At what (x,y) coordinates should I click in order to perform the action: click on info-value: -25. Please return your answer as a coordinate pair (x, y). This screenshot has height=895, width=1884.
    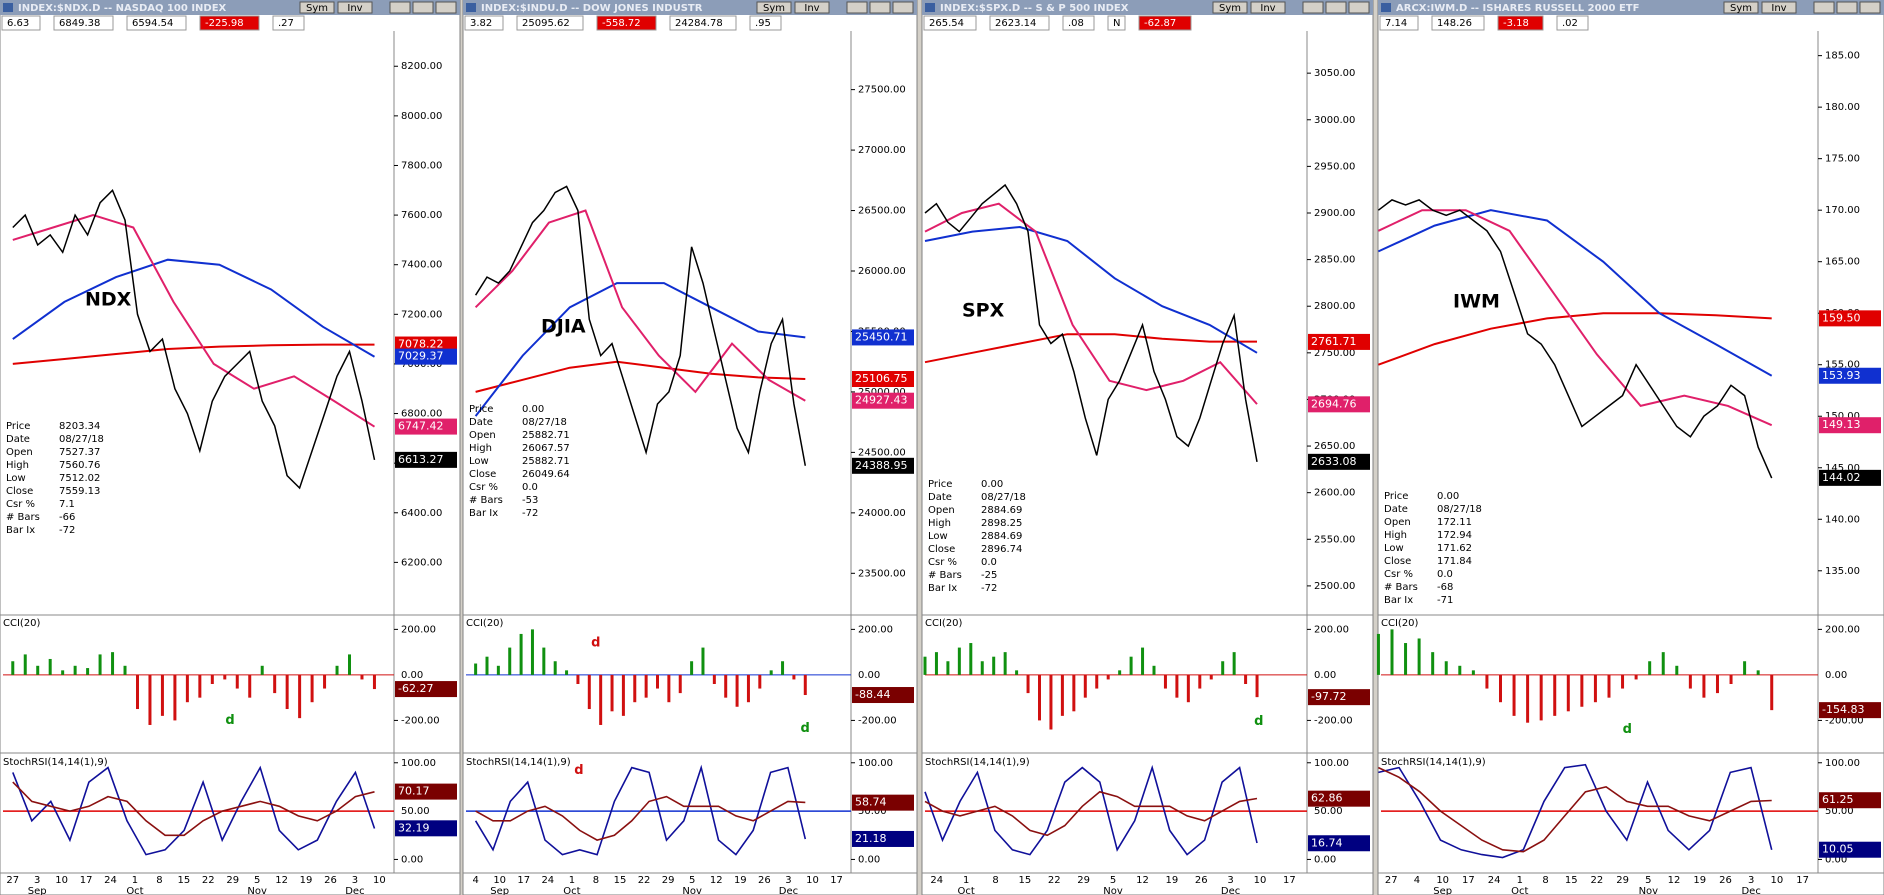
    Looking at the image, I should click on (989, 575).